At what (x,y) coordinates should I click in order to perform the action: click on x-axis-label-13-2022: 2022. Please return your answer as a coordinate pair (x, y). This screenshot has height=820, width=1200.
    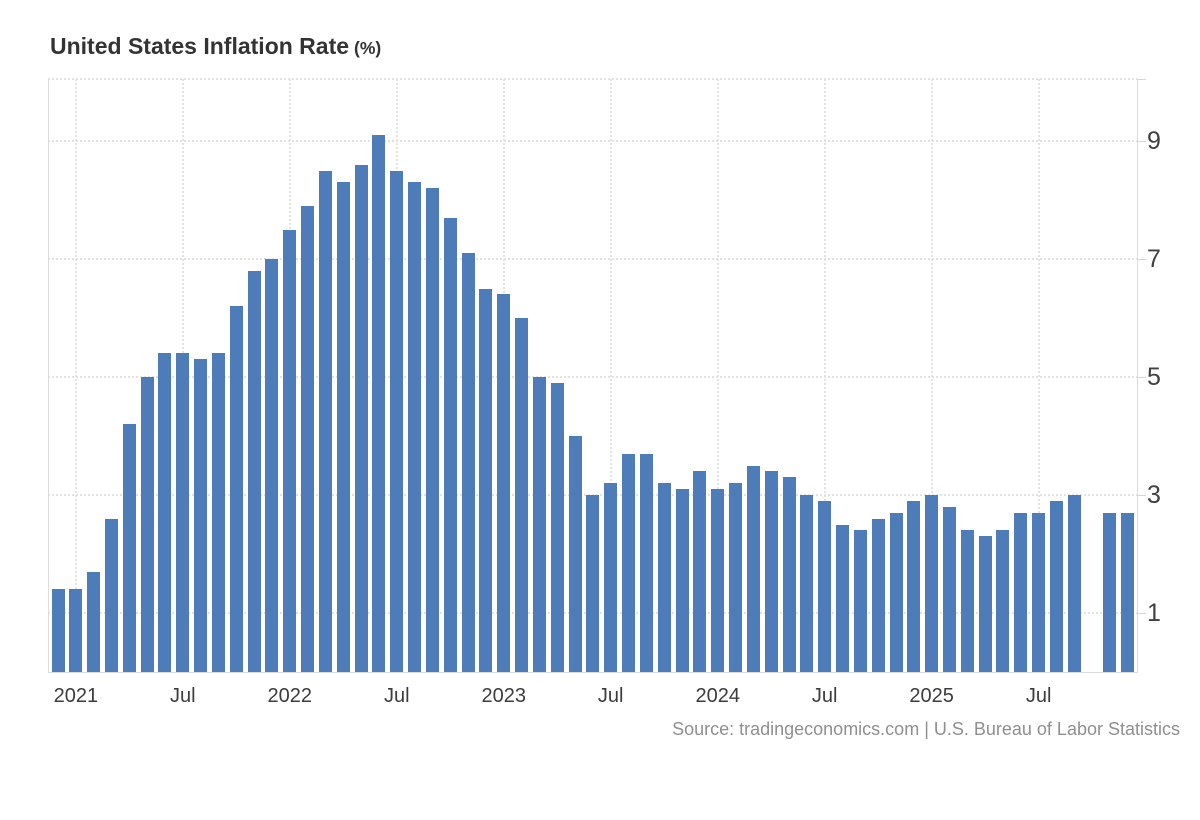
    Looking at the image, I should click on (290, 696).